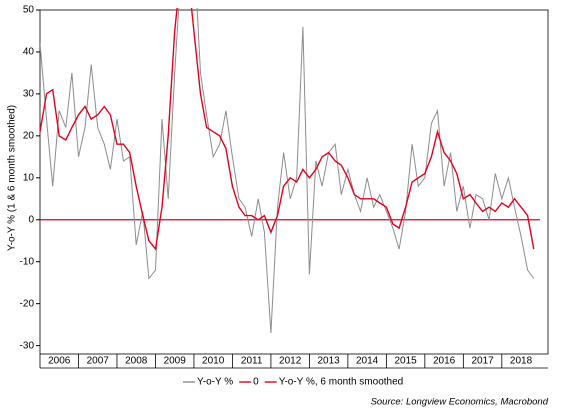 This screenshot has height=416, width=567. Describe the element at coordinates (29, 52) in the screenshot. I see `y-tick-label: 40` at that location.